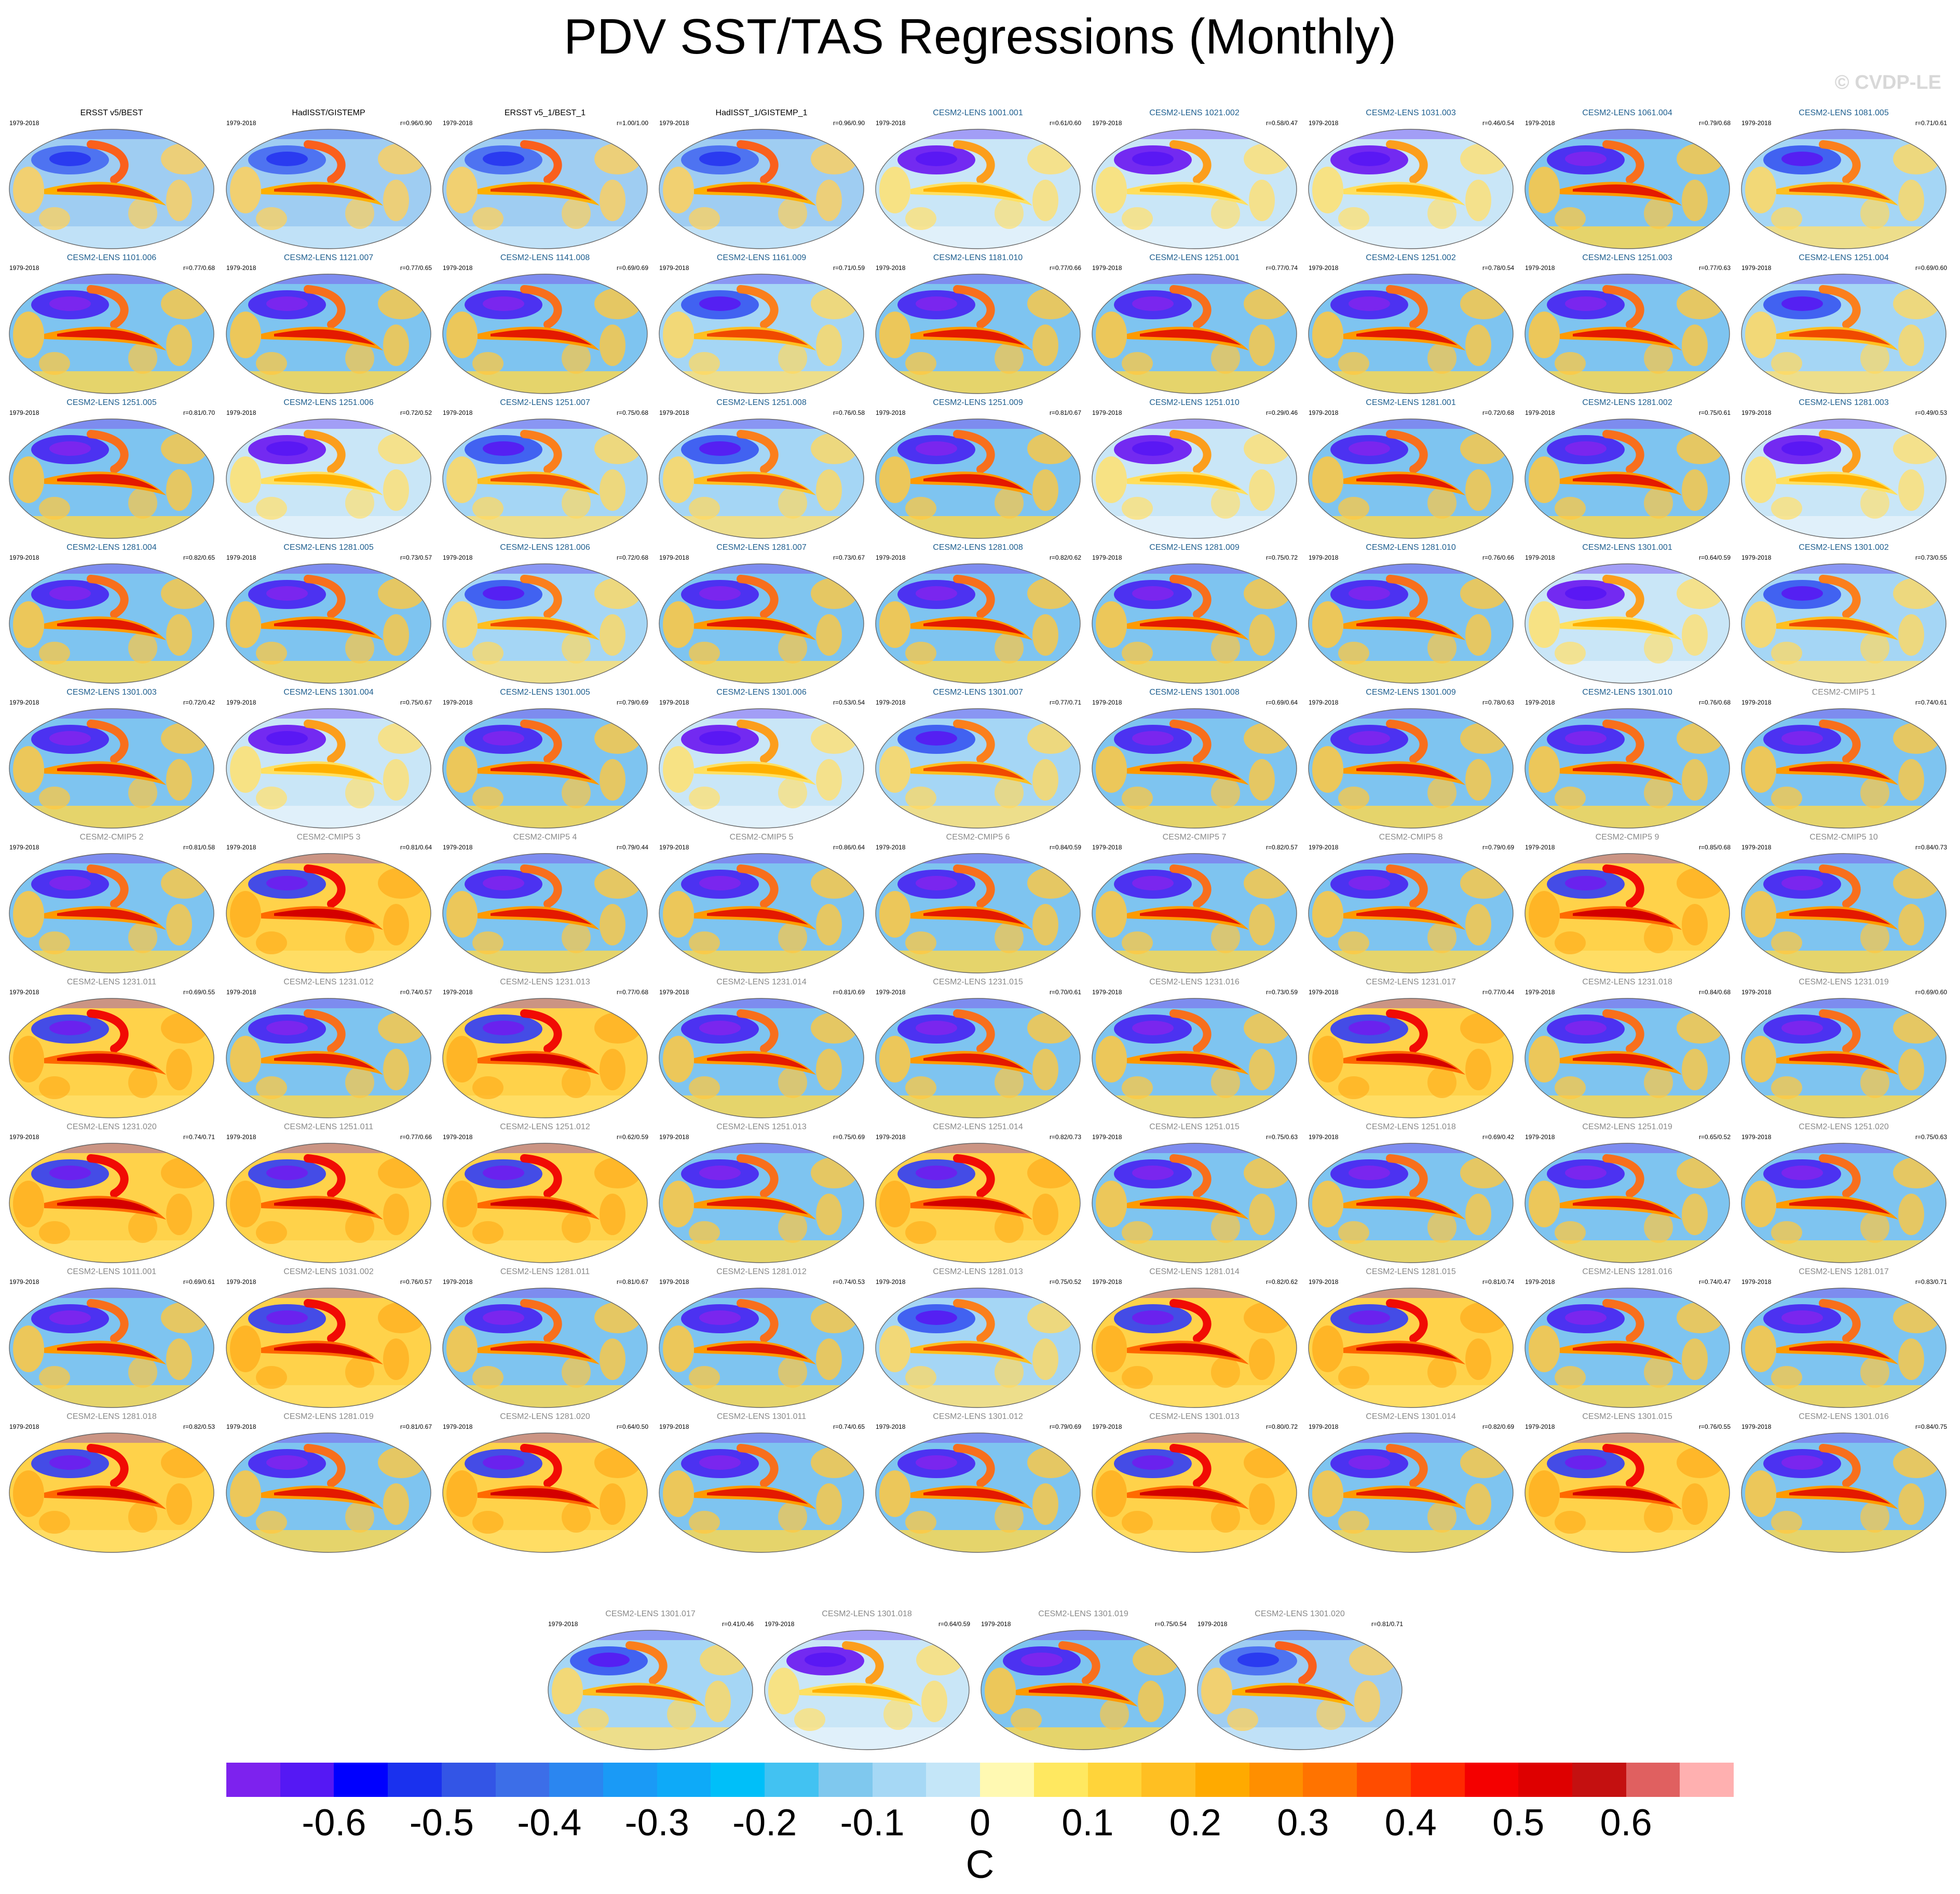  Describe the element at coordinates (849, 268) in the screenshot. I see `panel-correlation: r=0.71/0.59` at that location.